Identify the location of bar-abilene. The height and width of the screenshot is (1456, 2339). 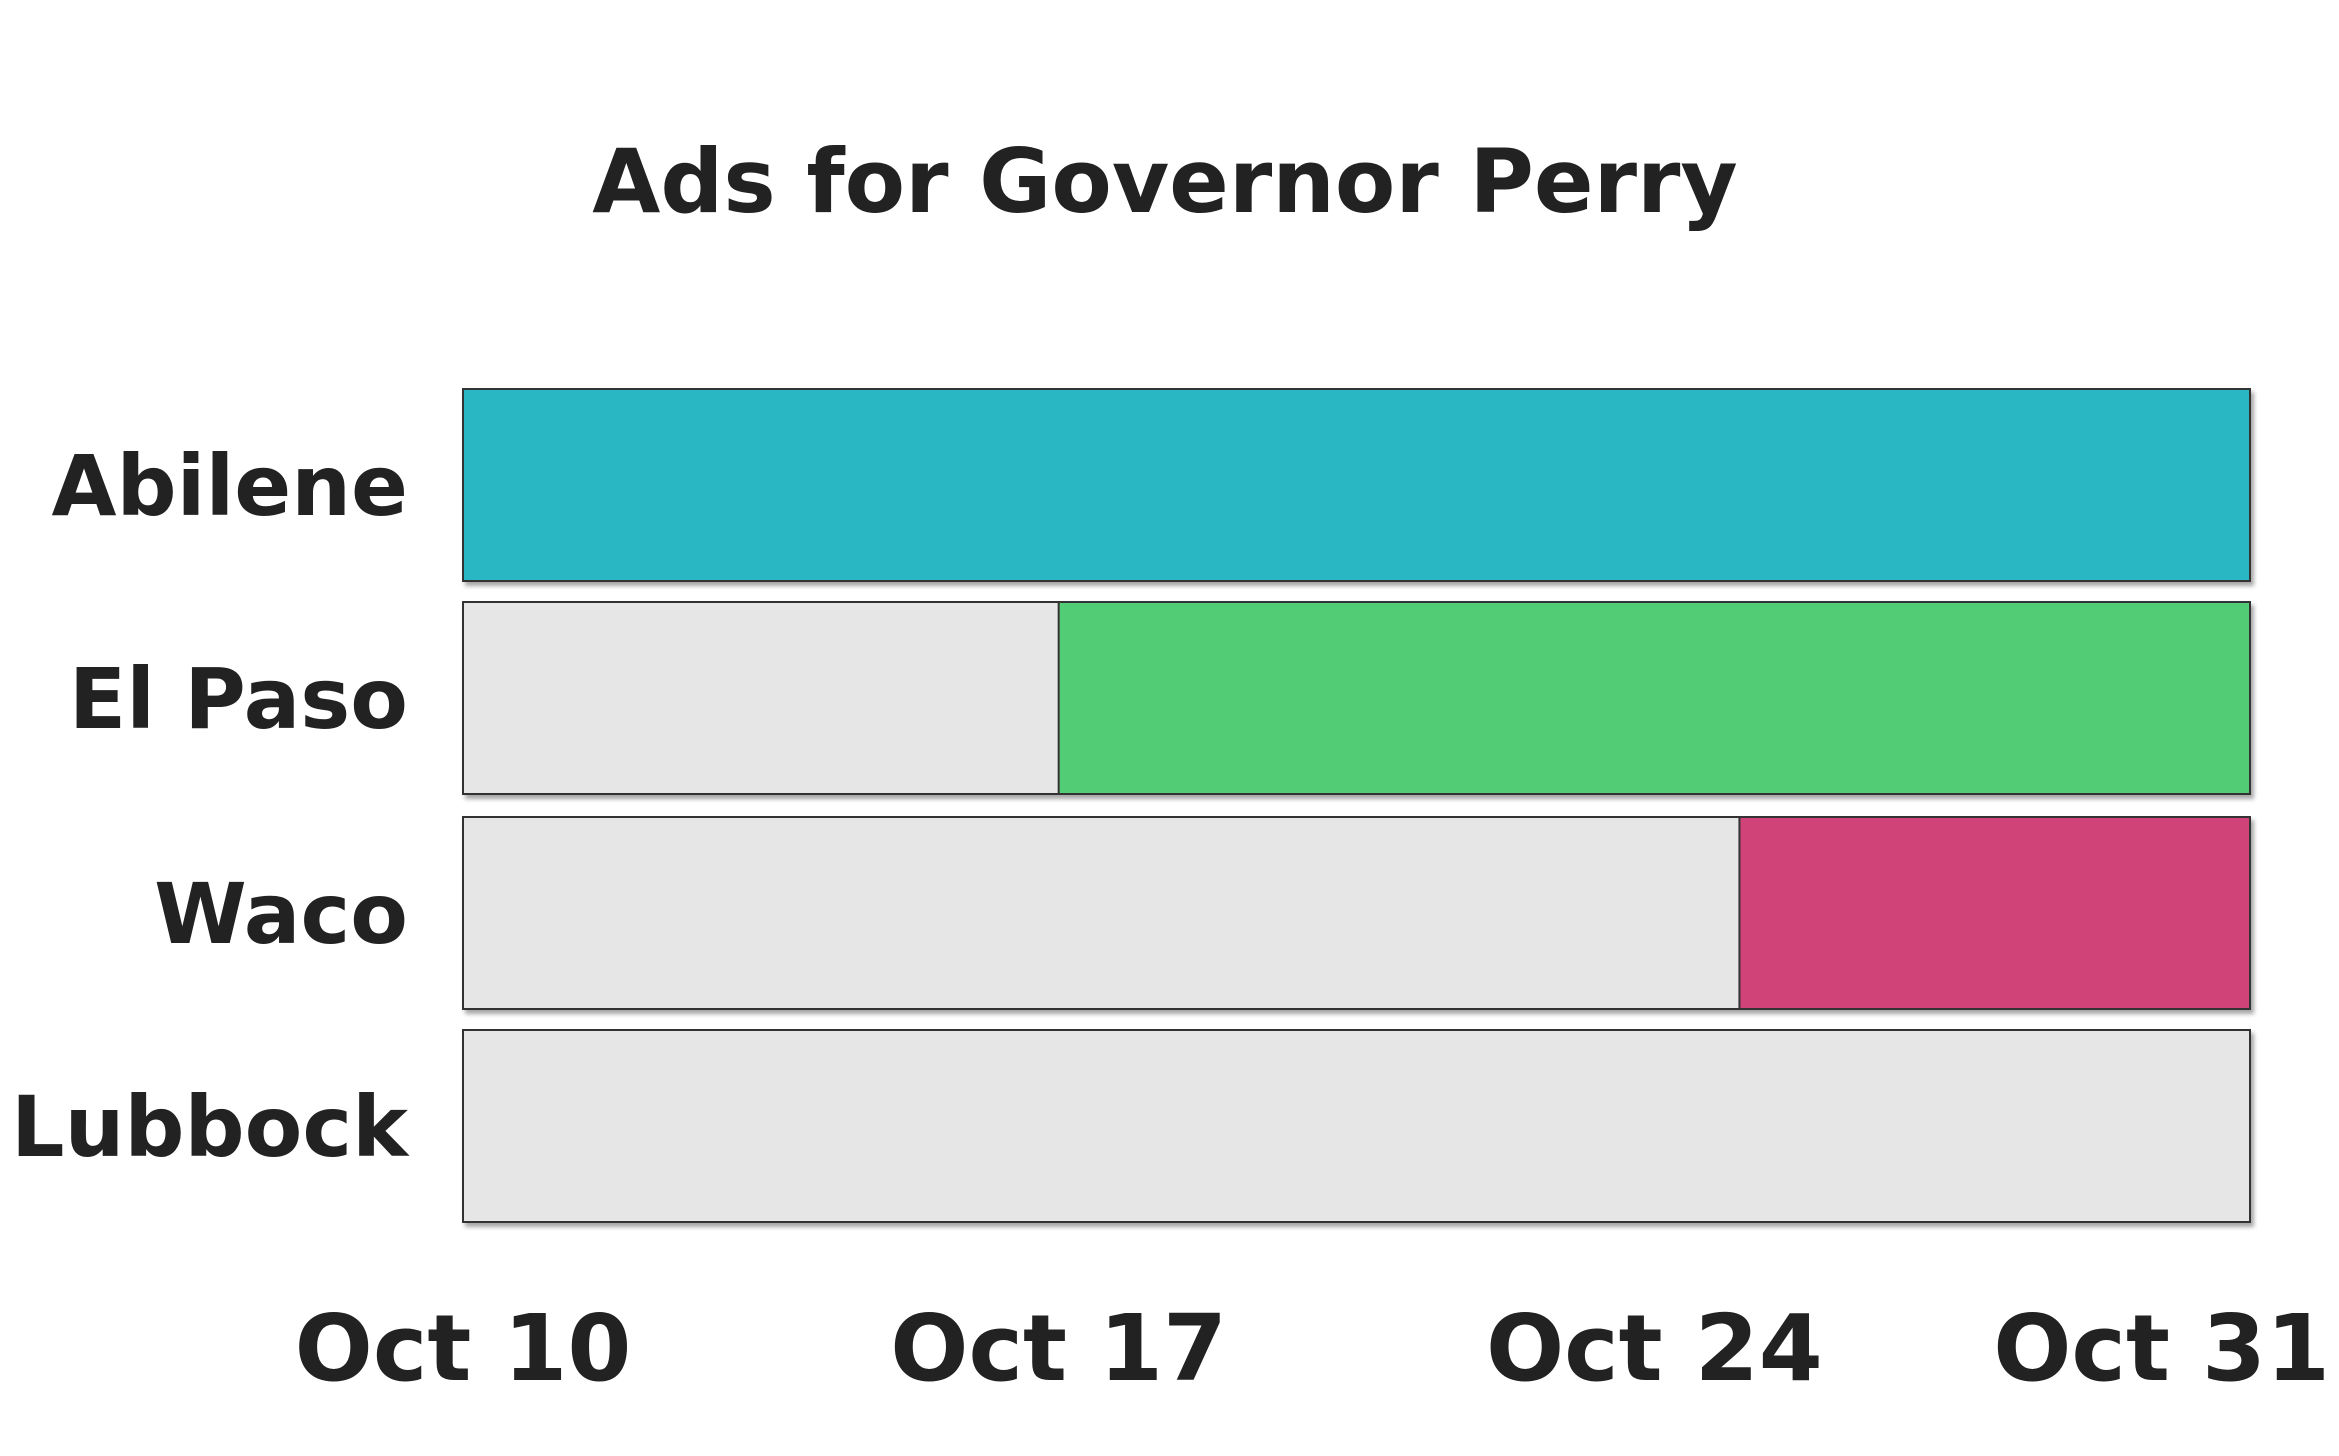
(1356, 485).